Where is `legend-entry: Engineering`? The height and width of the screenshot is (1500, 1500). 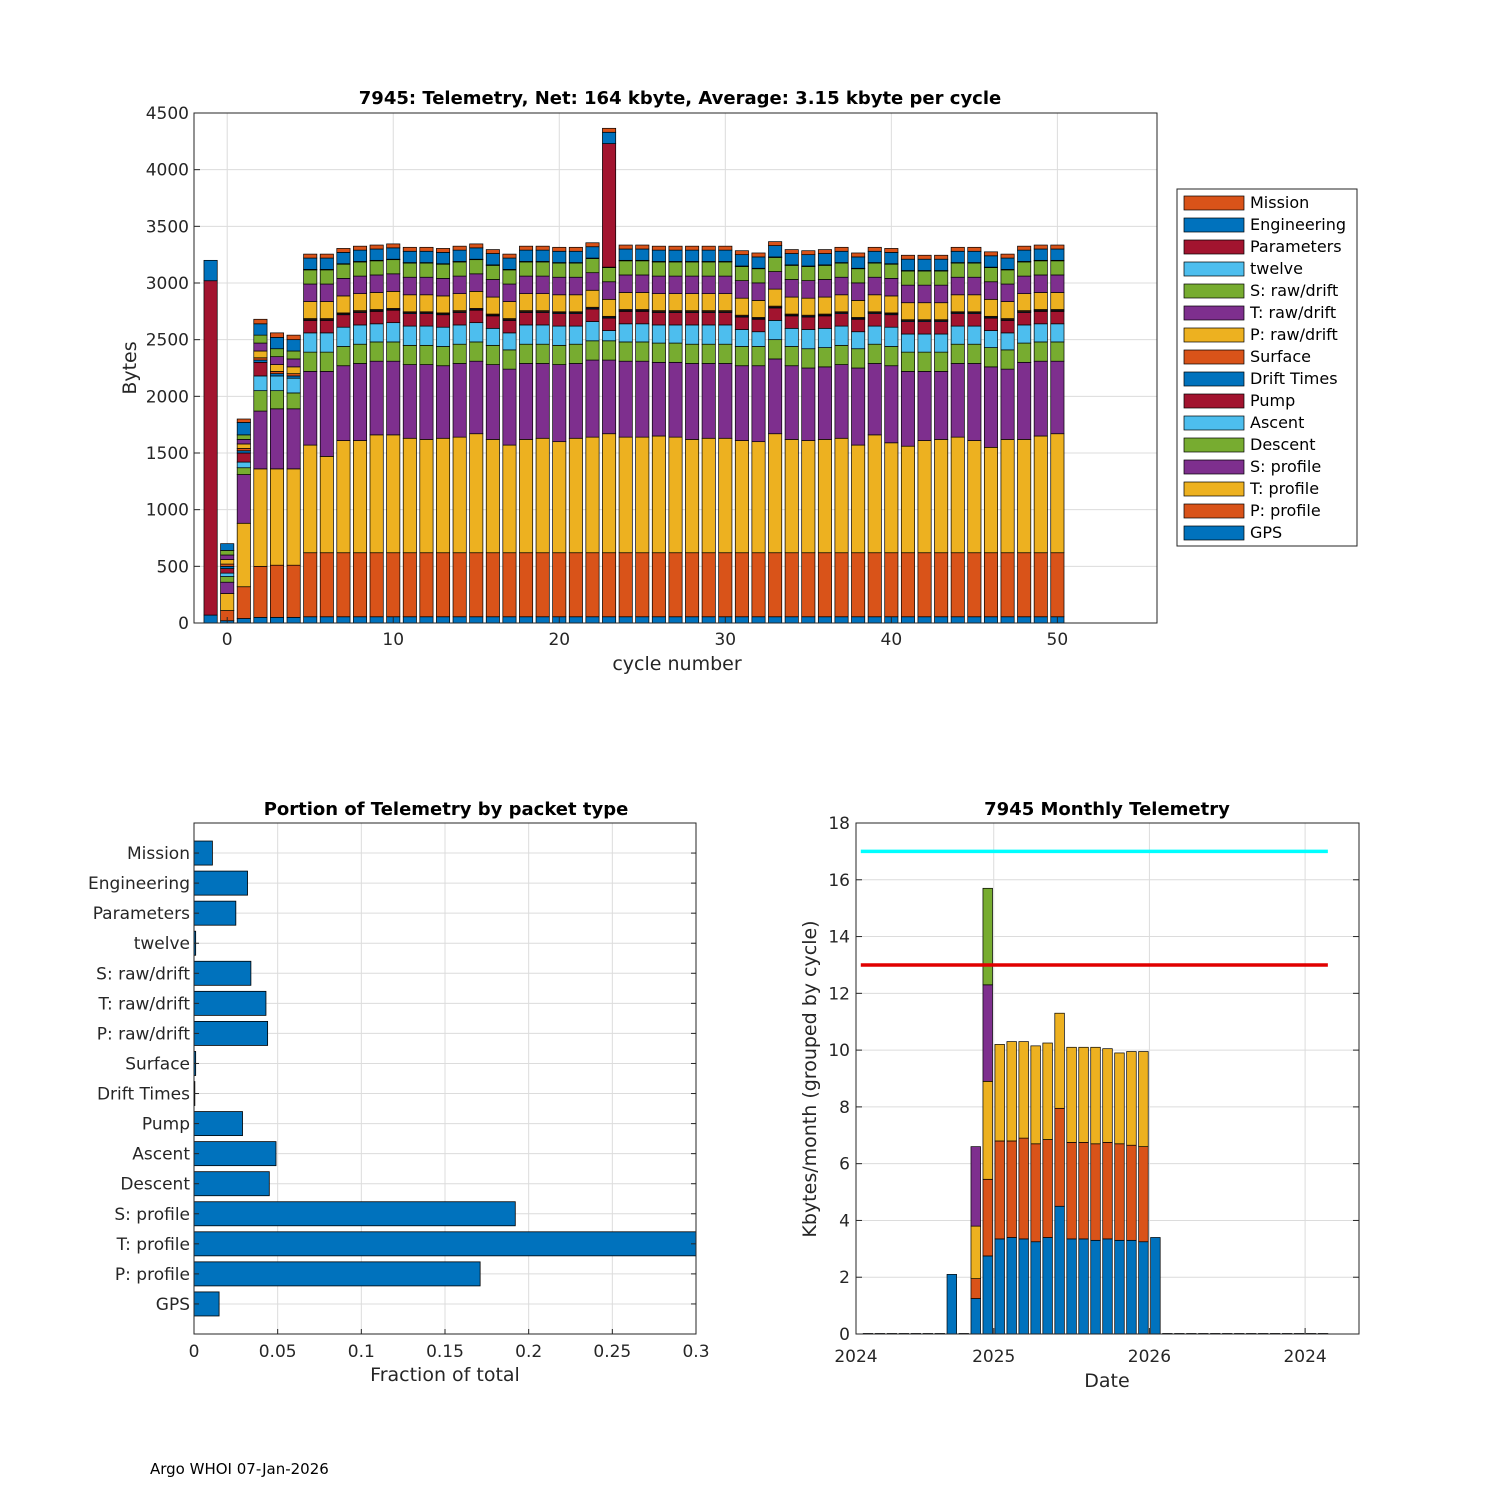 legend-entry: Engineering is located at coordinates (1298, 224).